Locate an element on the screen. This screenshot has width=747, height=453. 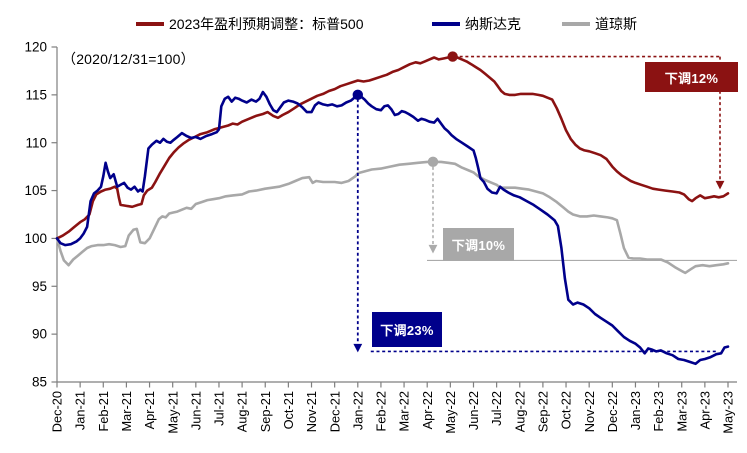
svg-text: Dec-21 is located at coordinates (334, 411).